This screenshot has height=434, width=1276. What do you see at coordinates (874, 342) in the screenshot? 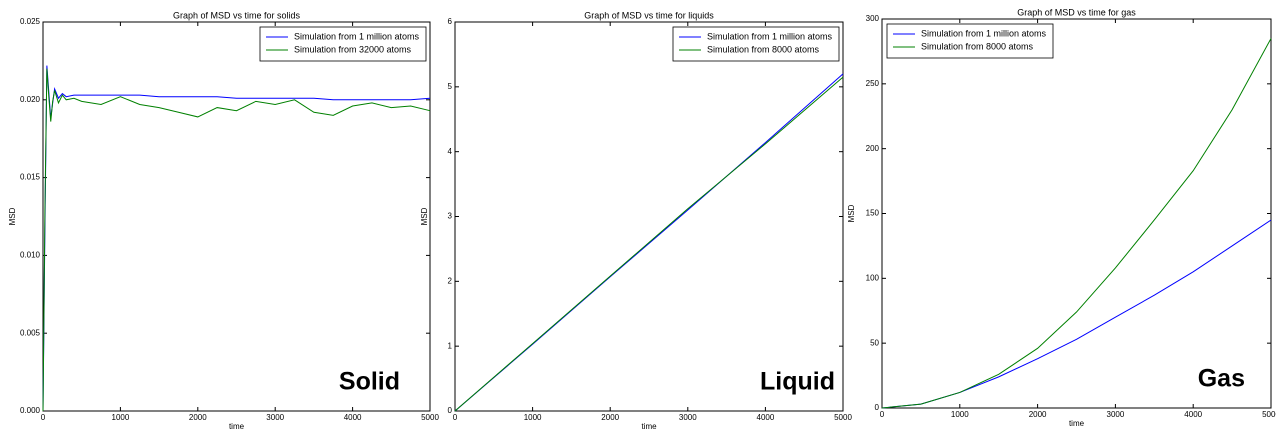
I see `y-tick-label: 50` at bounding box center [874, 342].